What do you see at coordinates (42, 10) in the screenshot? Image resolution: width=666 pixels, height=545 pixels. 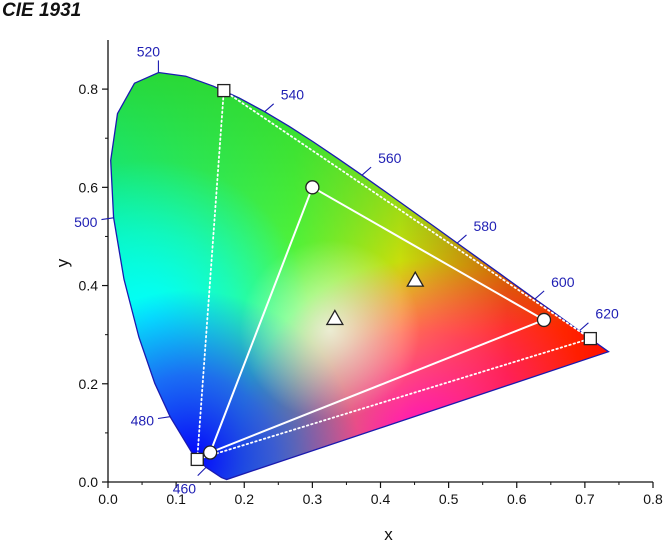 I see `page-title: CIE 1931` at bounding box center [42, 10].